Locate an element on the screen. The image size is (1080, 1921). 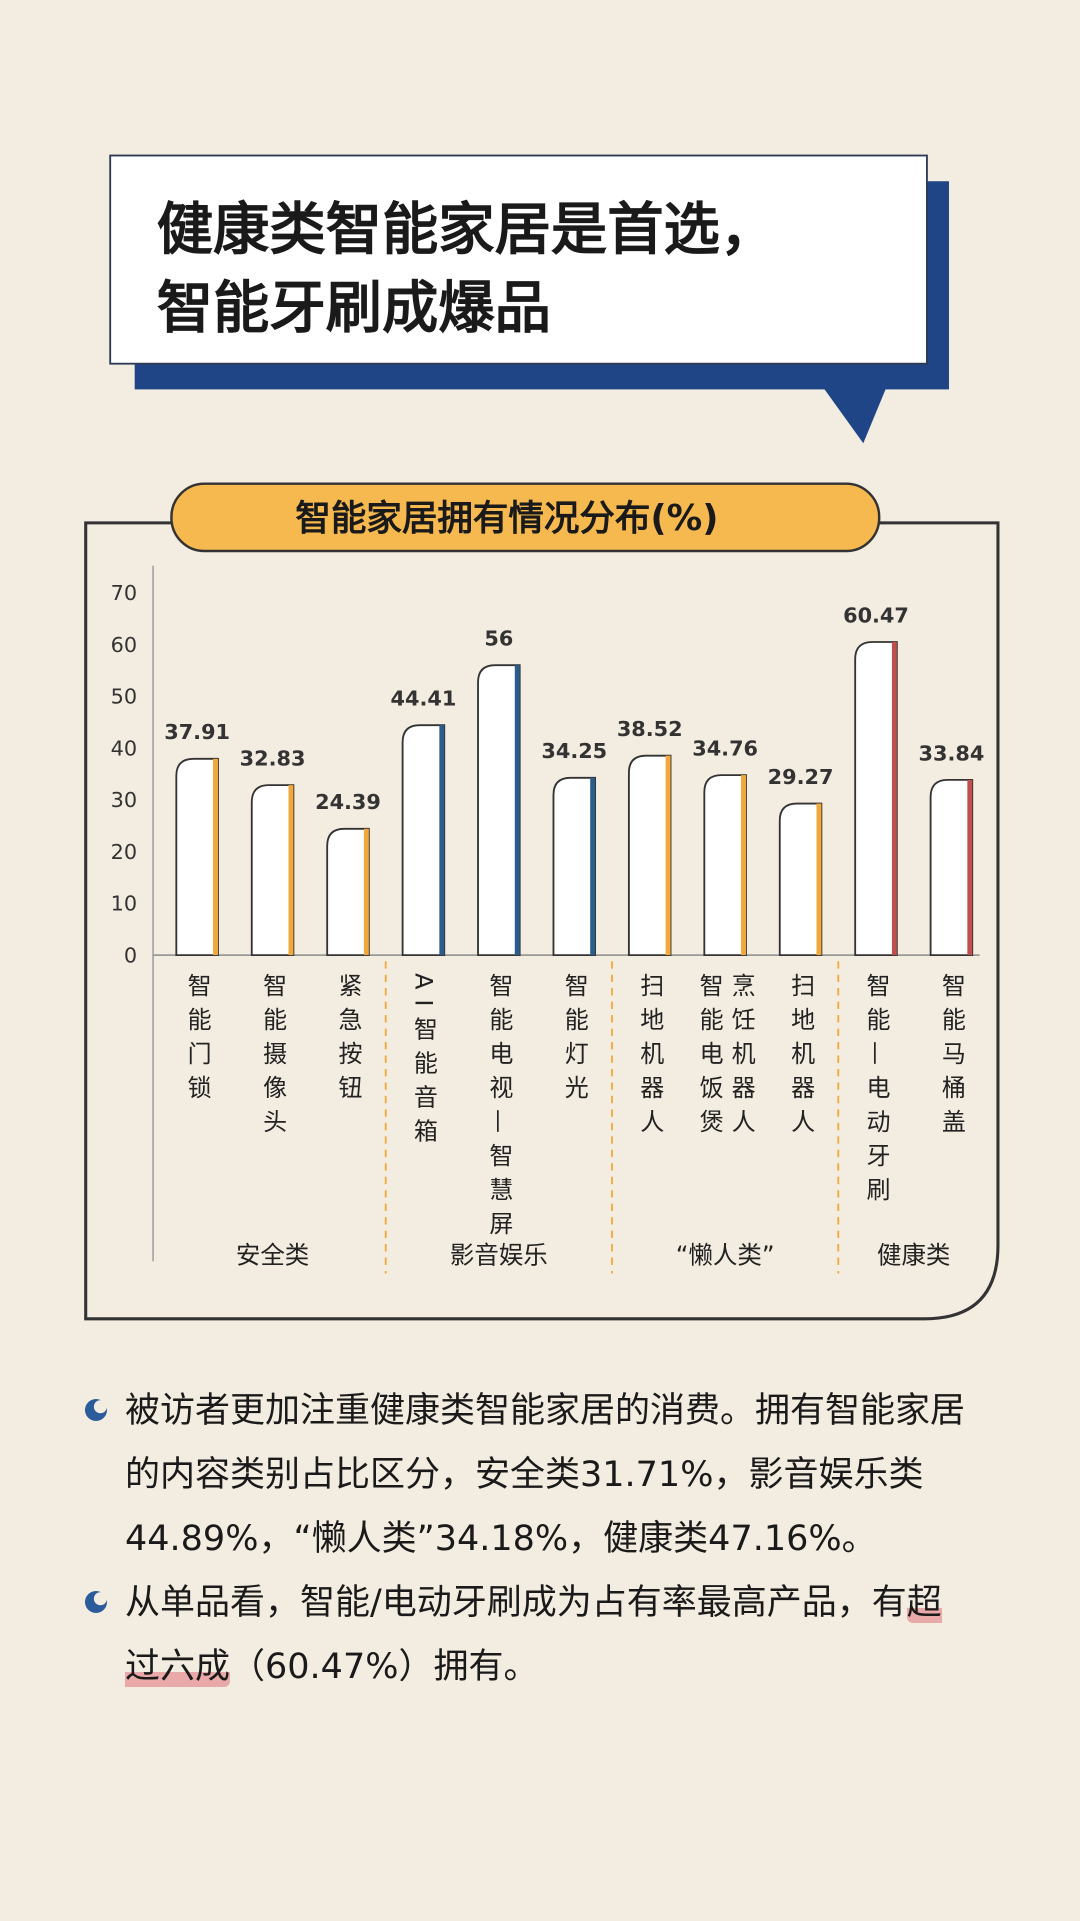
value-label: 60.47 is located at coordinates (876, 615).